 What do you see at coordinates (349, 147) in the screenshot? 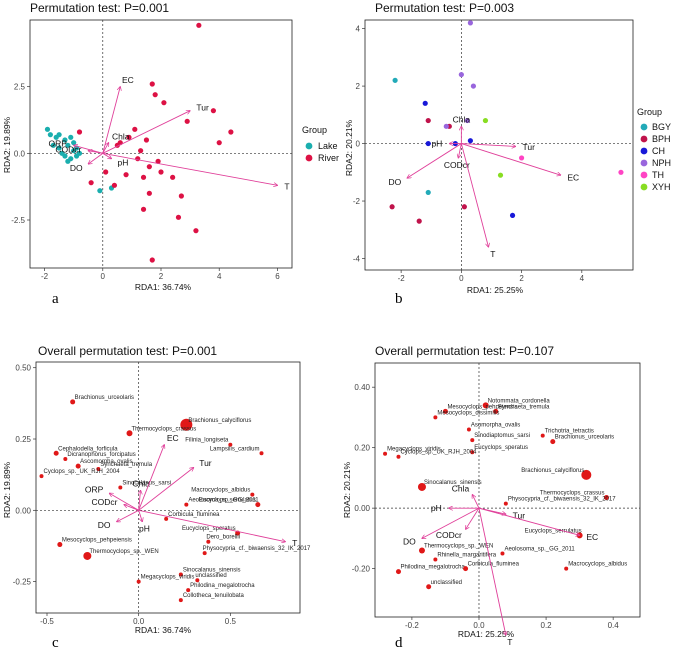
I see `panel-b-ylabel: RDA2: 20.21%` at bounding box center [349, 147].